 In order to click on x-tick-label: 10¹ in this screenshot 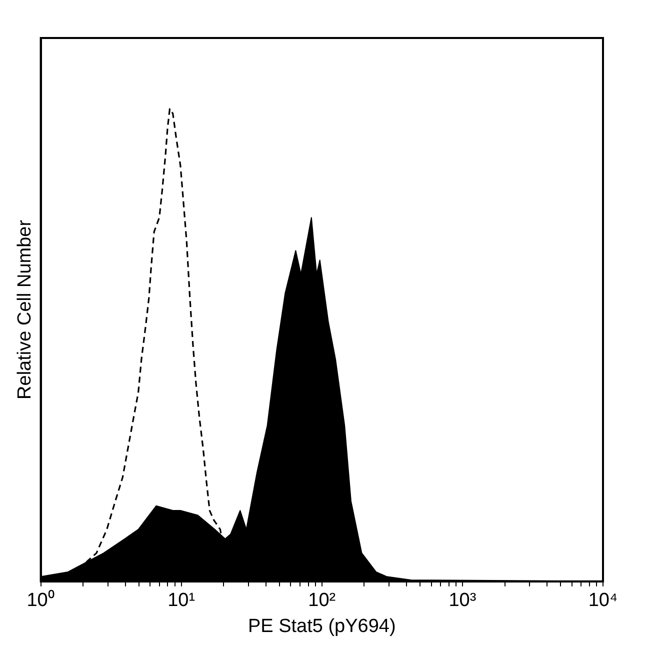, I will do `click(182, 601)`.